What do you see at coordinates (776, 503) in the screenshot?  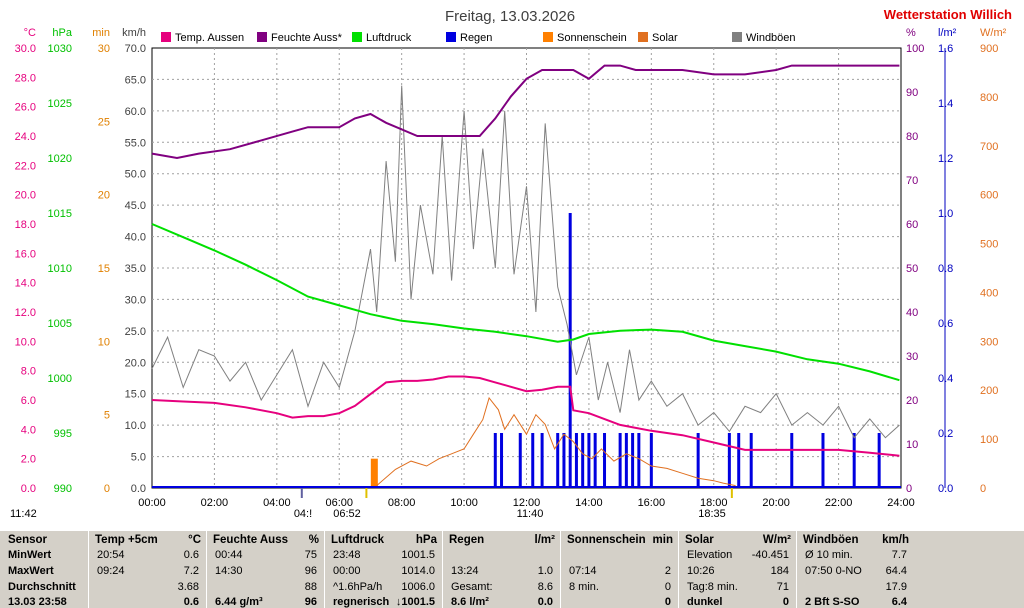 I see `x-tick-label: 20:00` at bounding box center [776, 503].